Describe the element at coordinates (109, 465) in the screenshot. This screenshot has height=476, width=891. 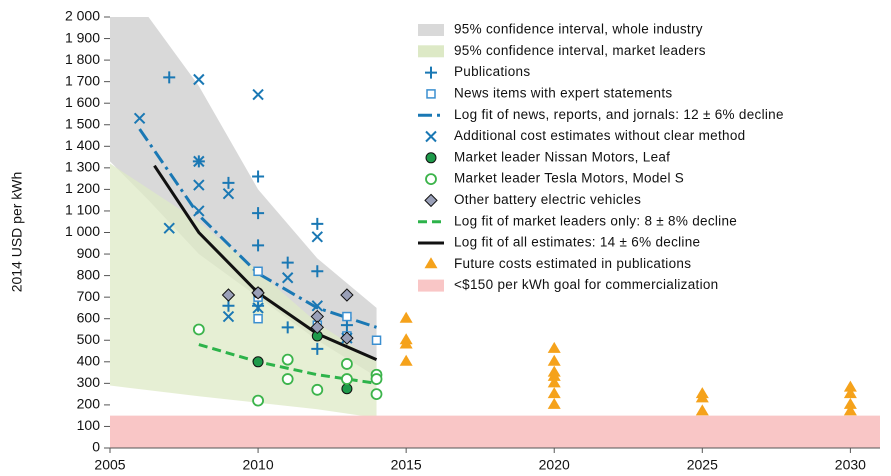
I see `x-tick-label: 2005` at that location.